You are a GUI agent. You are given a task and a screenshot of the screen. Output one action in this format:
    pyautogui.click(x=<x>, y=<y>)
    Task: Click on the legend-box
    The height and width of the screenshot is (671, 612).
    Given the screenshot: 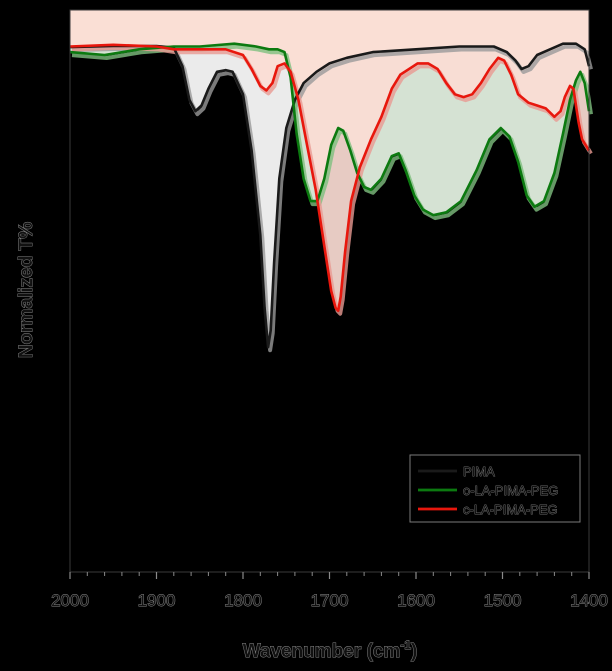 What is the action you would take?
    pyautogui.click(x=495, y=488)
    